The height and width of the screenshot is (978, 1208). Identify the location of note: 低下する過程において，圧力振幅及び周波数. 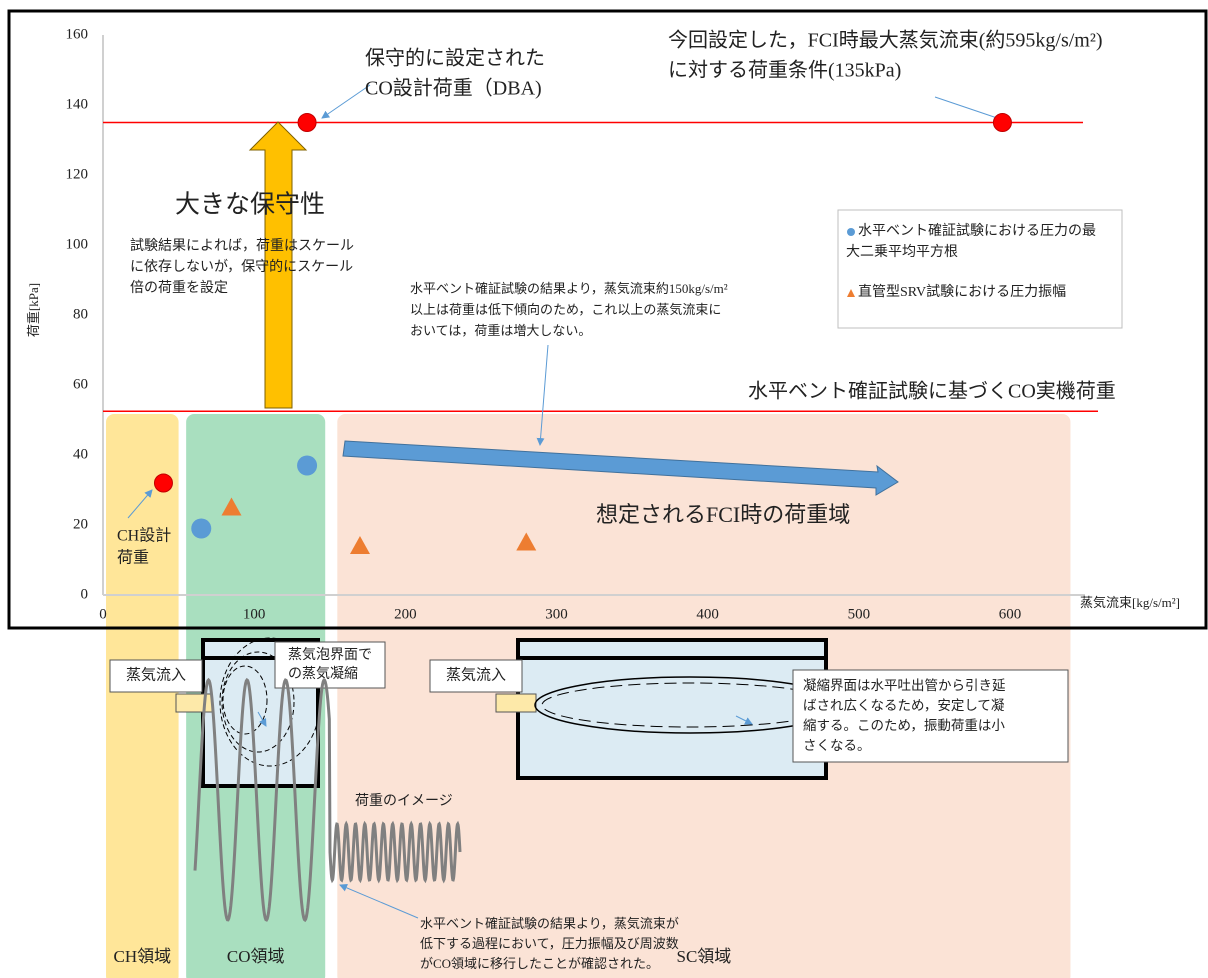
(549, 943).